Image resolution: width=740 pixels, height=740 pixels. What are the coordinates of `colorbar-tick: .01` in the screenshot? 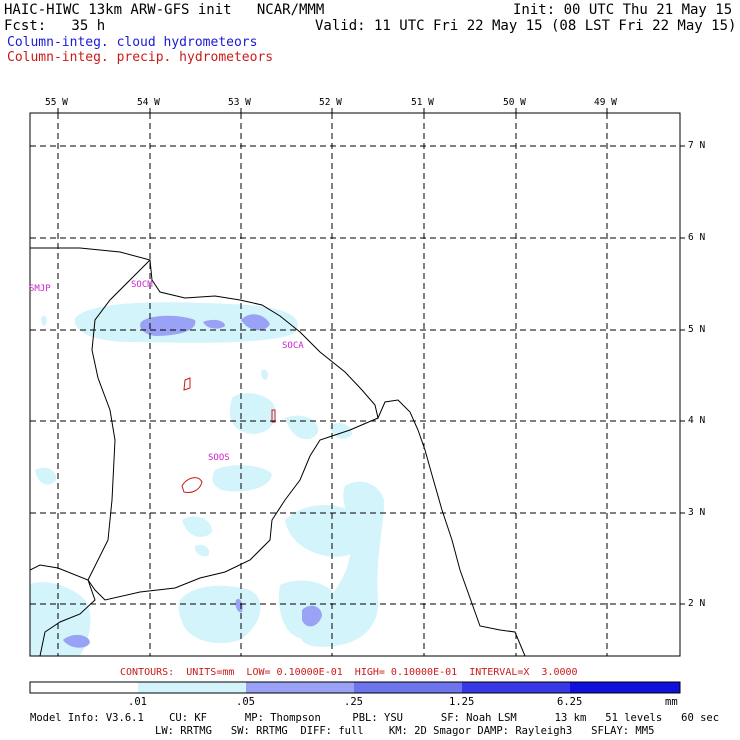 It's located at (137, 702).